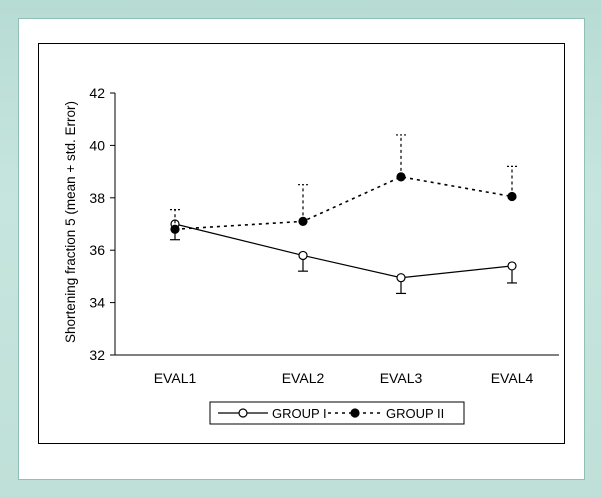 The image size is (601, 497). What do you see at coordinates (415, 413) in the screenshot?
I see `legend-label-group-ii: GROUP II` at bounding box center [415, 413].